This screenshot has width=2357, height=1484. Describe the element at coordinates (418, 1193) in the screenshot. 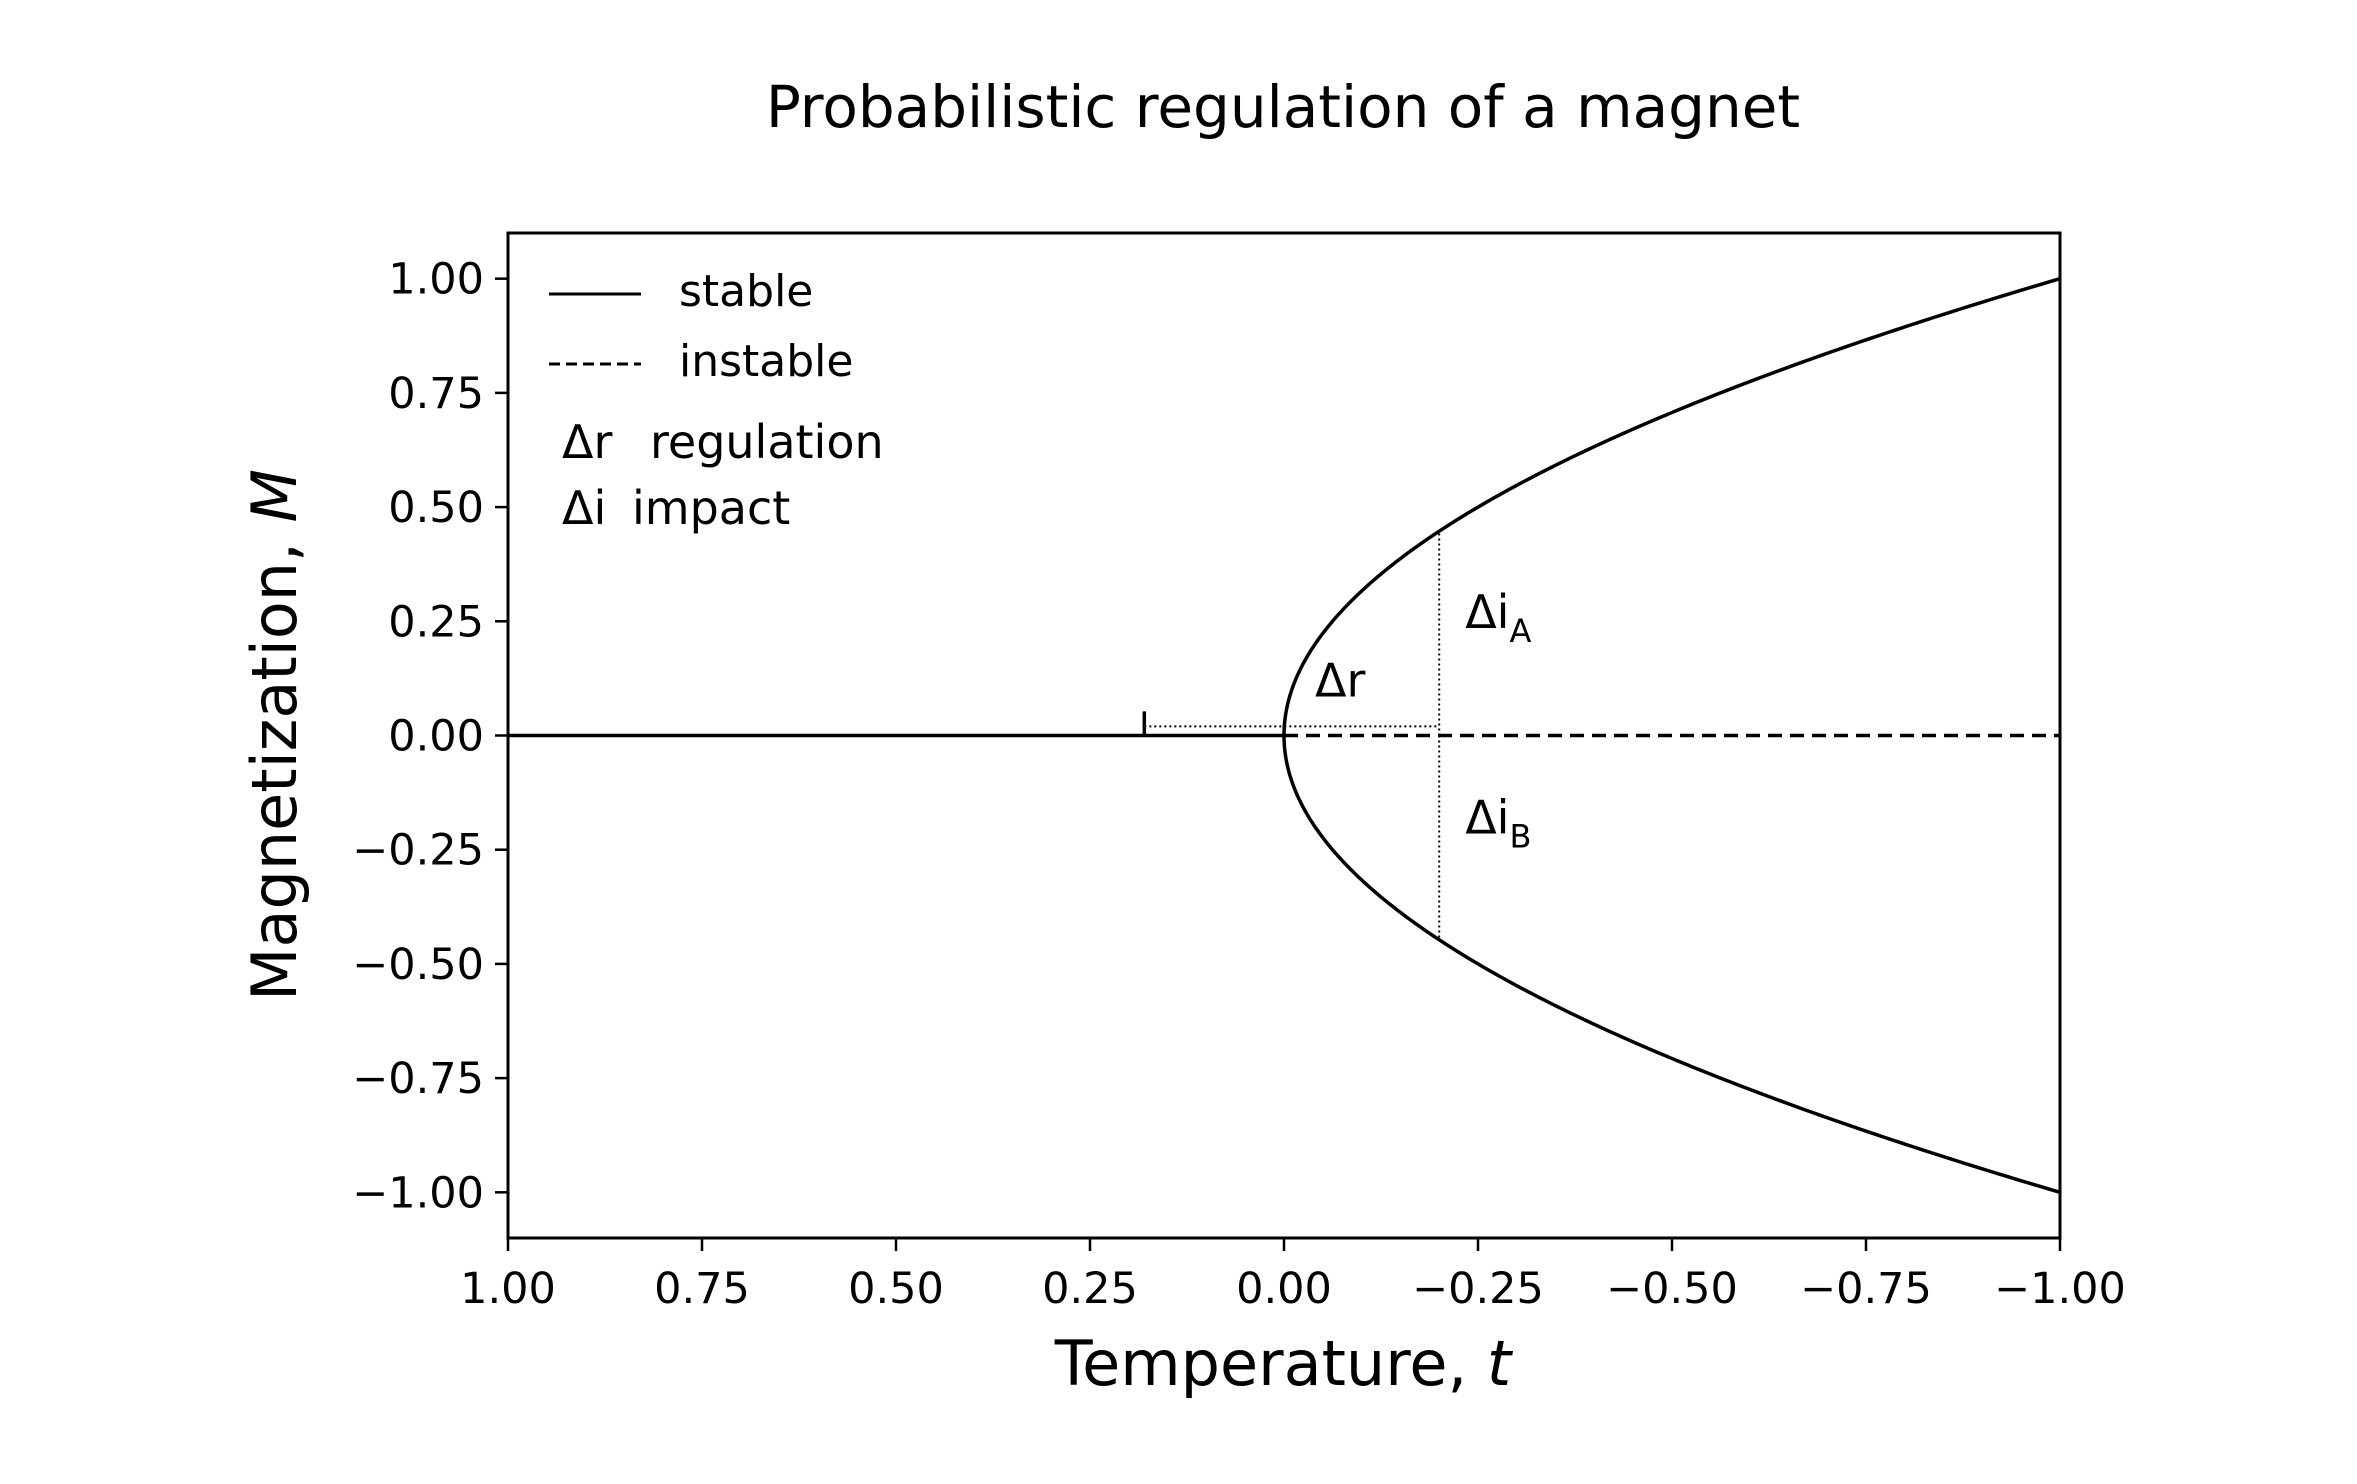

I see `y-tick-label: −1.00` at that location.